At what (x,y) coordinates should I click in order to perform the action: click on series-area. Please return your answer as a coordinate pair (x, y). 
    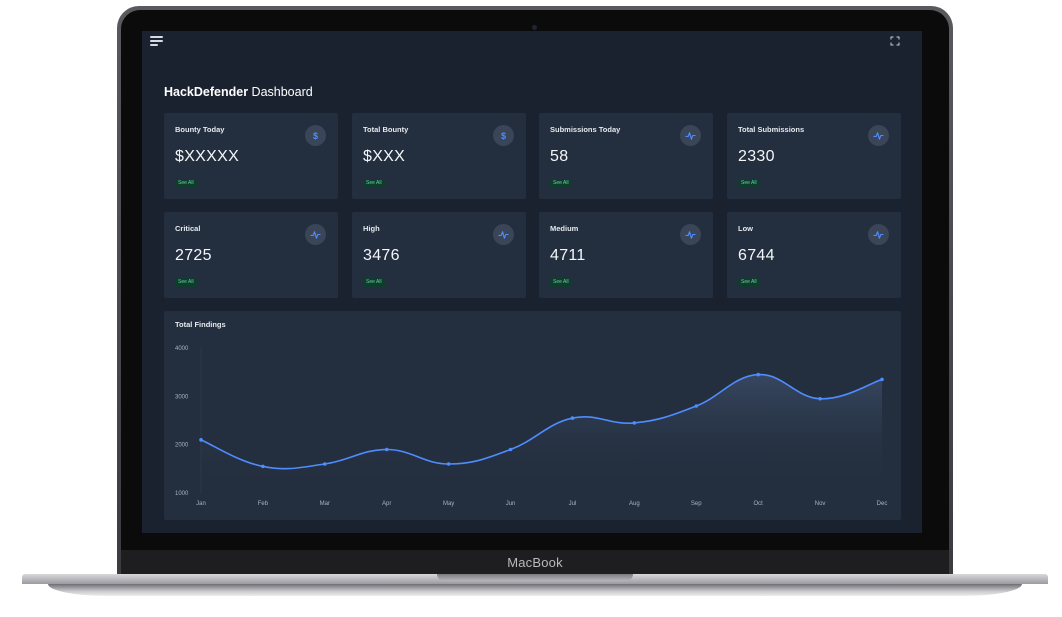
    Looking at the image, I should click on (541, 433).